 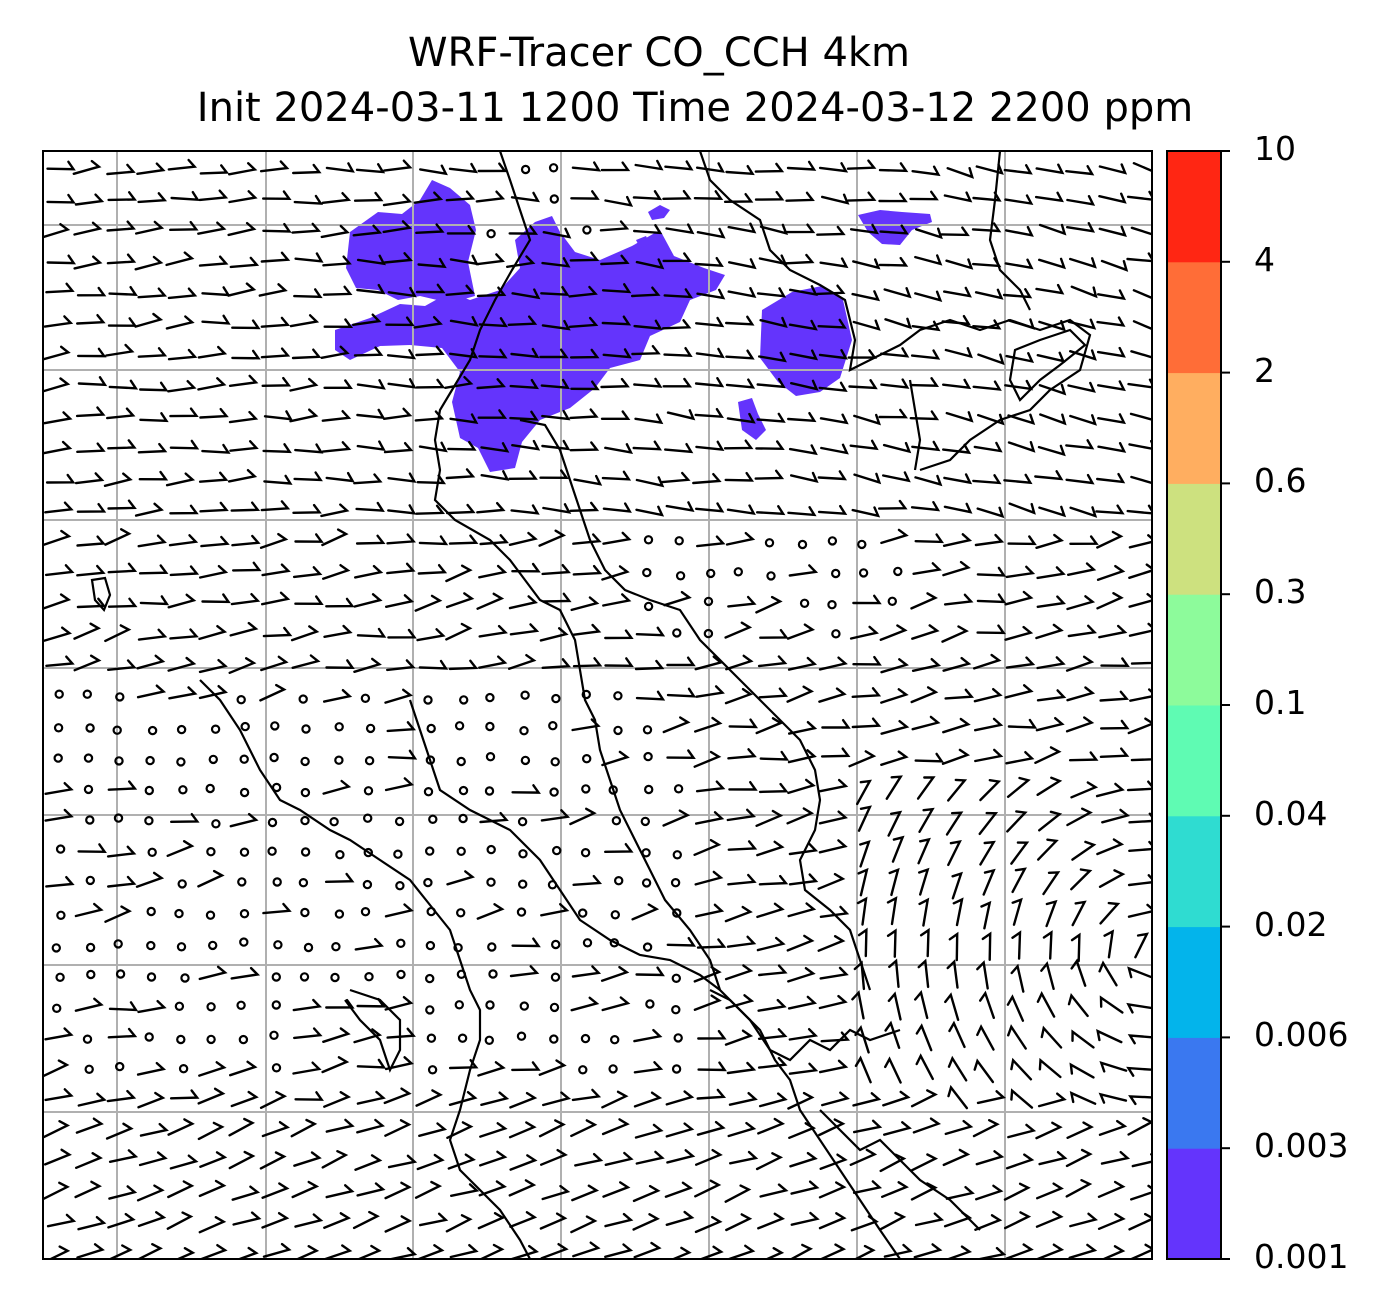 What do you see at coordinates (1301, 1256) in the screenshot?
I see `colorbar-tick-label: 0.001` at bounding box center [1301, 1256].